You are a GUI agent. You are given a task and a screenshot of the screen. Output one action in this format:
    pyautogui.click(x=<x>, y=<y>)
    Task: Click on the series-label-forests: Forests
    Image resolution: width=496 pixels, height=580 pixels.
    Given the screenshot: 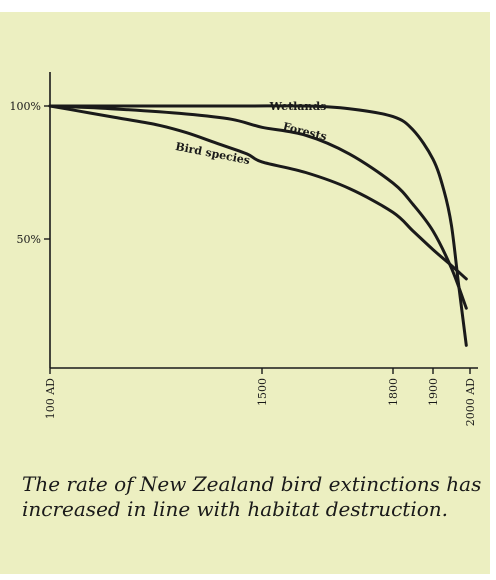 What is the action you would take?
    pyautogui.click(x=305, y=131)
    